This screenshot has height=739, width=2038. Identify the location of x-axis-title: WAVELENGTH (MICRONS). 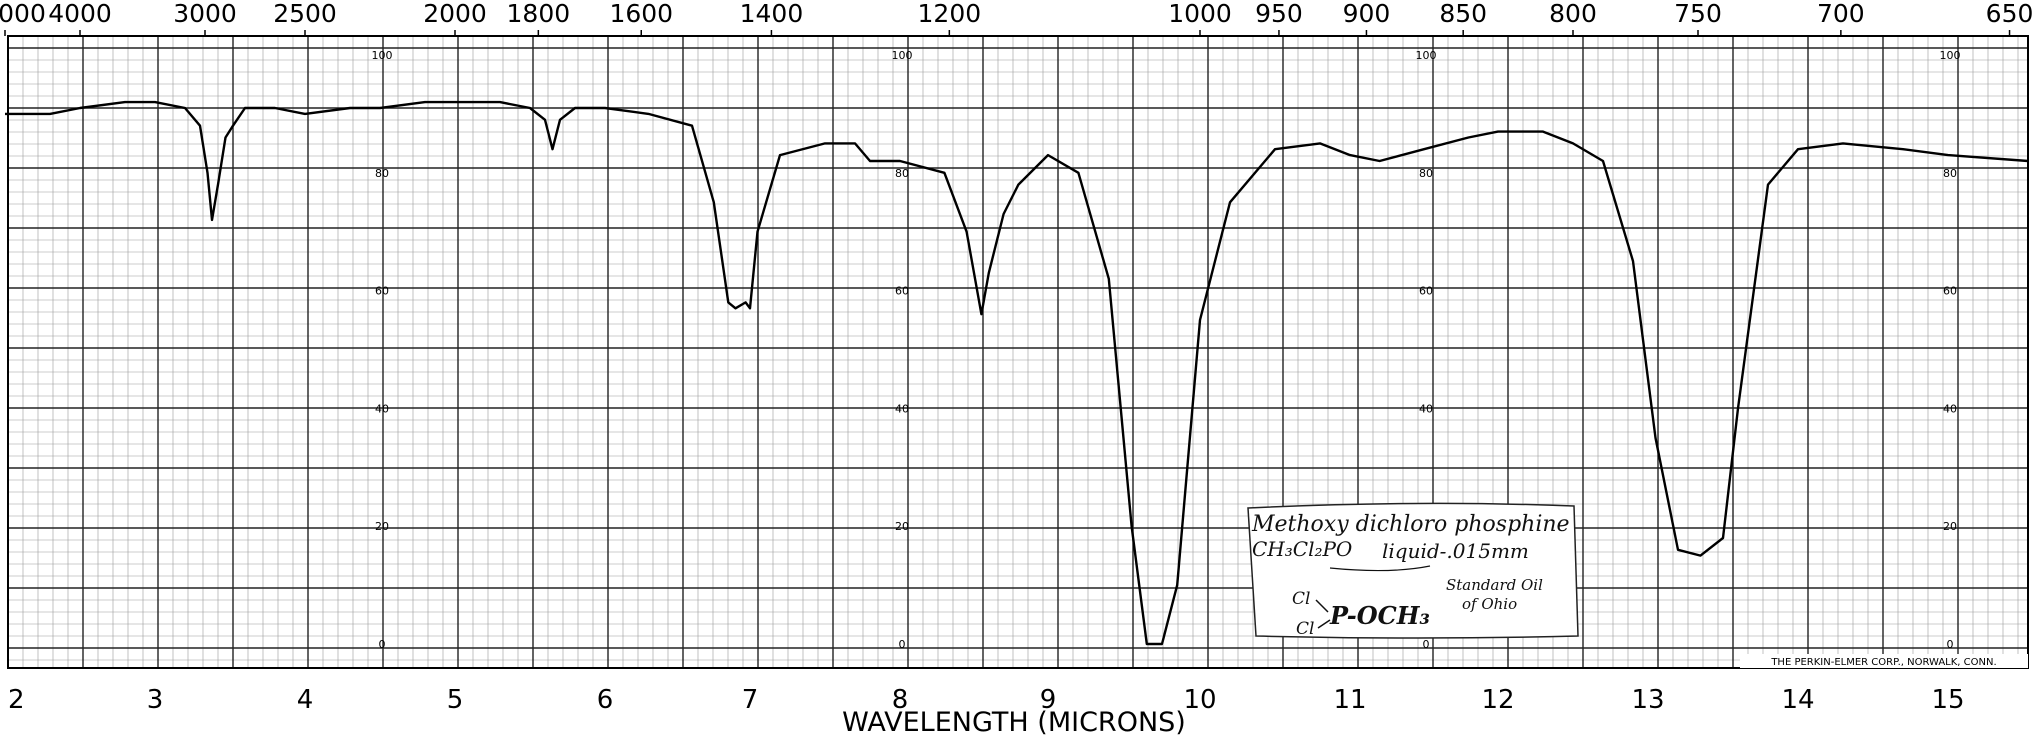
(1014, 722).